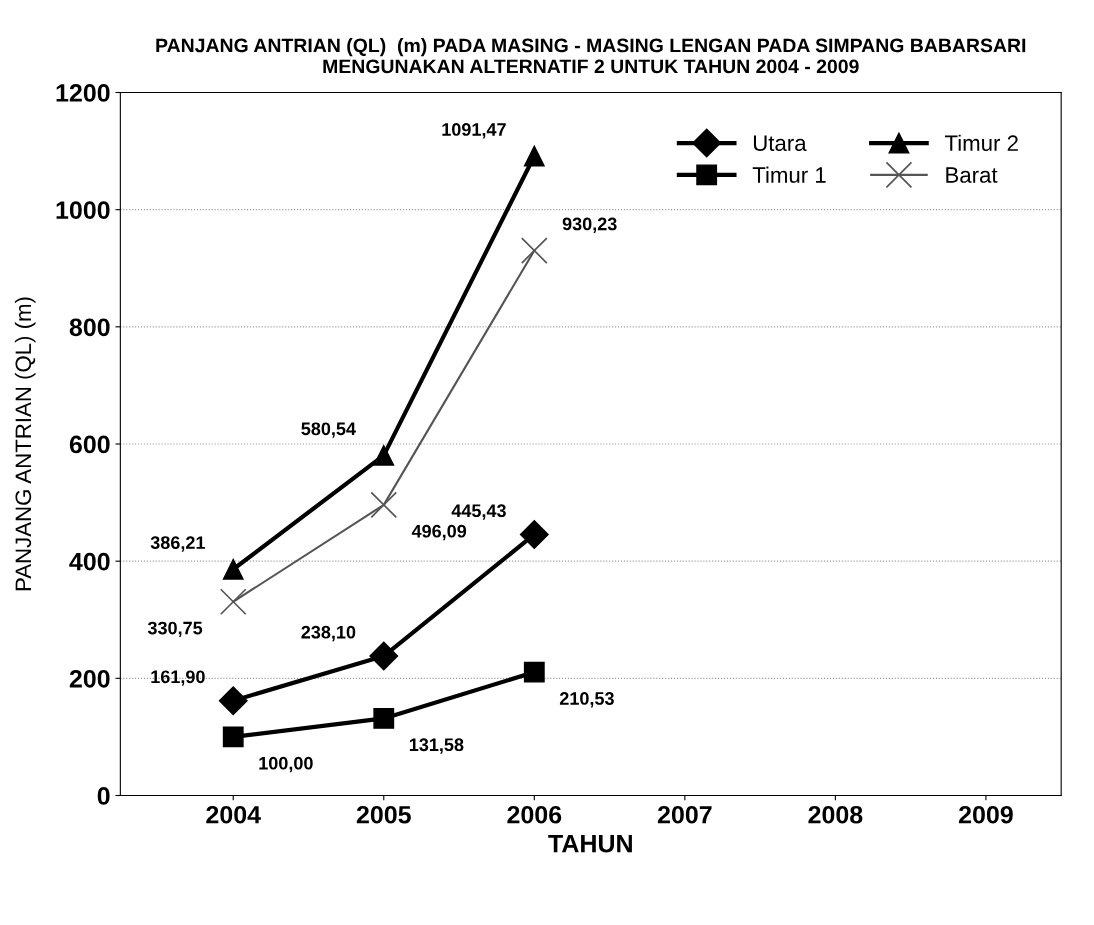 Image resolution: width=1094 pixels, height=925 pixels. Describe the element at coordinates (83, 93) in the screenshot. I see `y-tick-label: 1200` at that location.